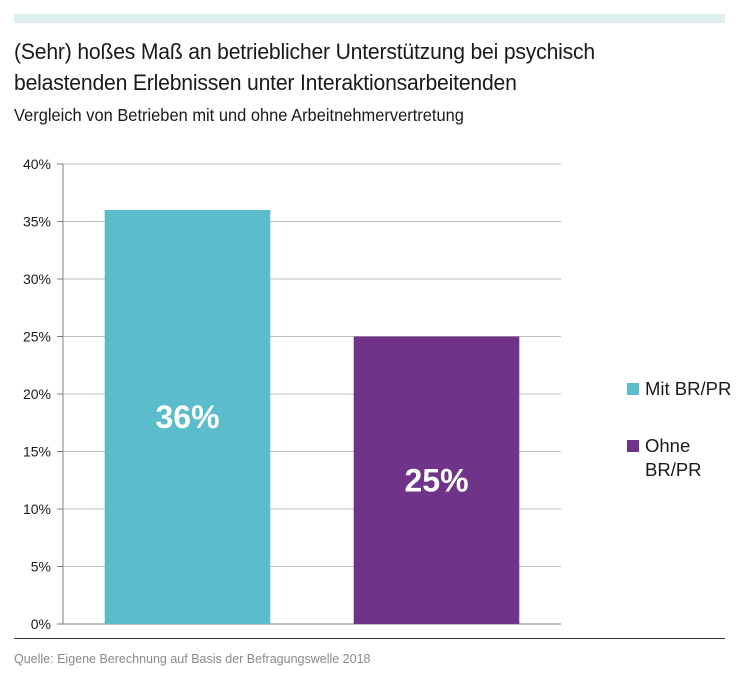 The width and height of the screenshot is (756, 678). I want to click on y-tick-label: 20%, so click(37, 394).